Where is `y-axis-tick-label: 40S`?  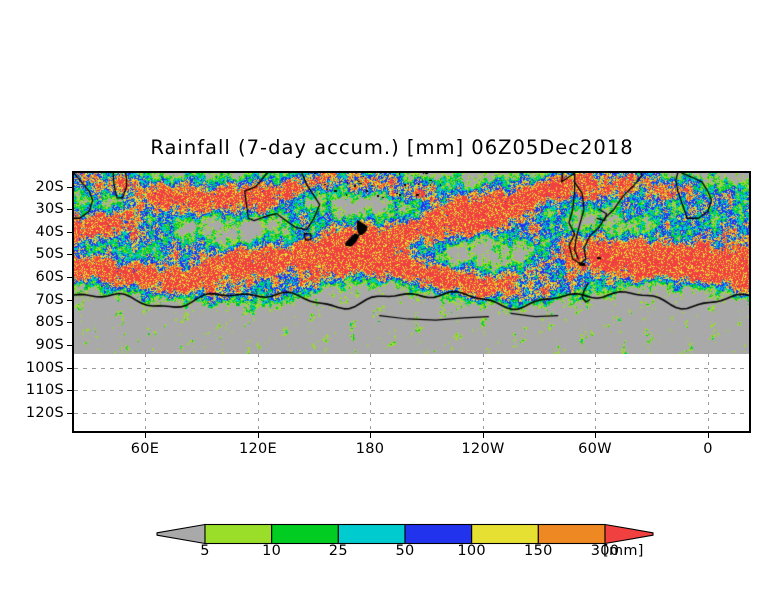
y-axis-tick-label: 40S is located at coordinates (49, 232).